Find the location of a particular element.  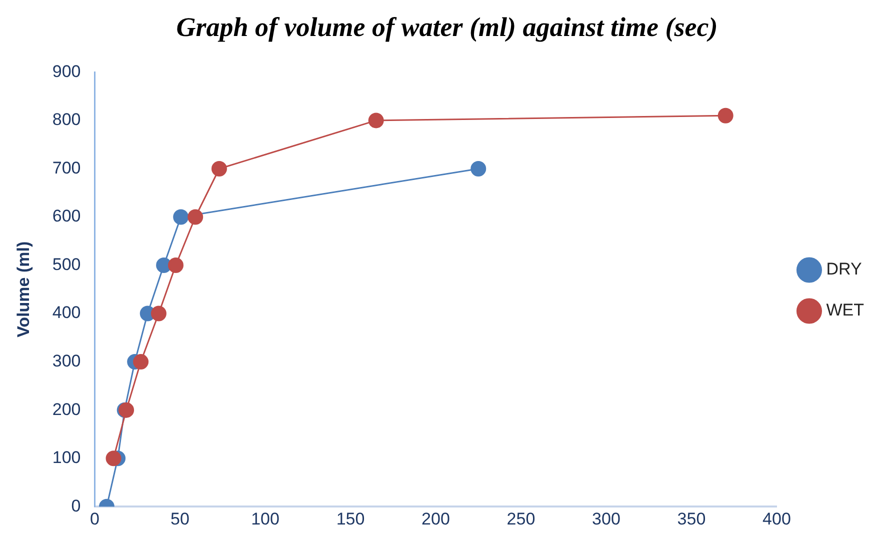

x-tick-label: 250 is located at coordinates (521, 518).